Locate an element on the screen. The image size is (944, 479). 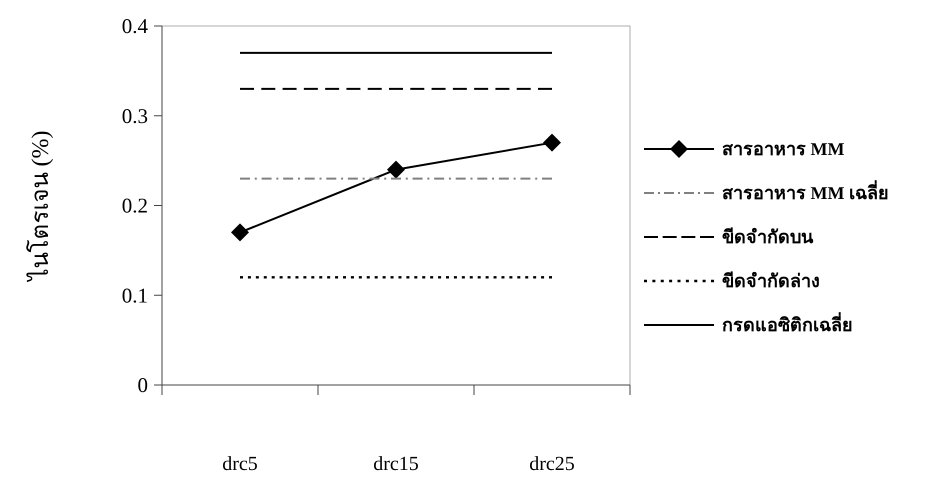
legend-label: สารอาหาร MM เฉลี่ย is located at coordinates (805, 191).